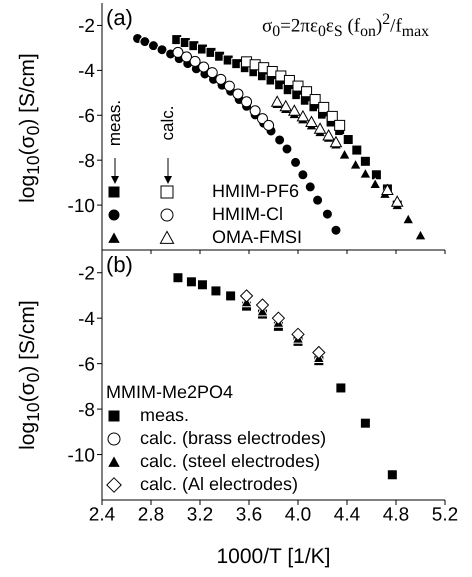  Describe the element at coordinates (115, 123) in the screenshot. I see `annotation: meas.` at that location.